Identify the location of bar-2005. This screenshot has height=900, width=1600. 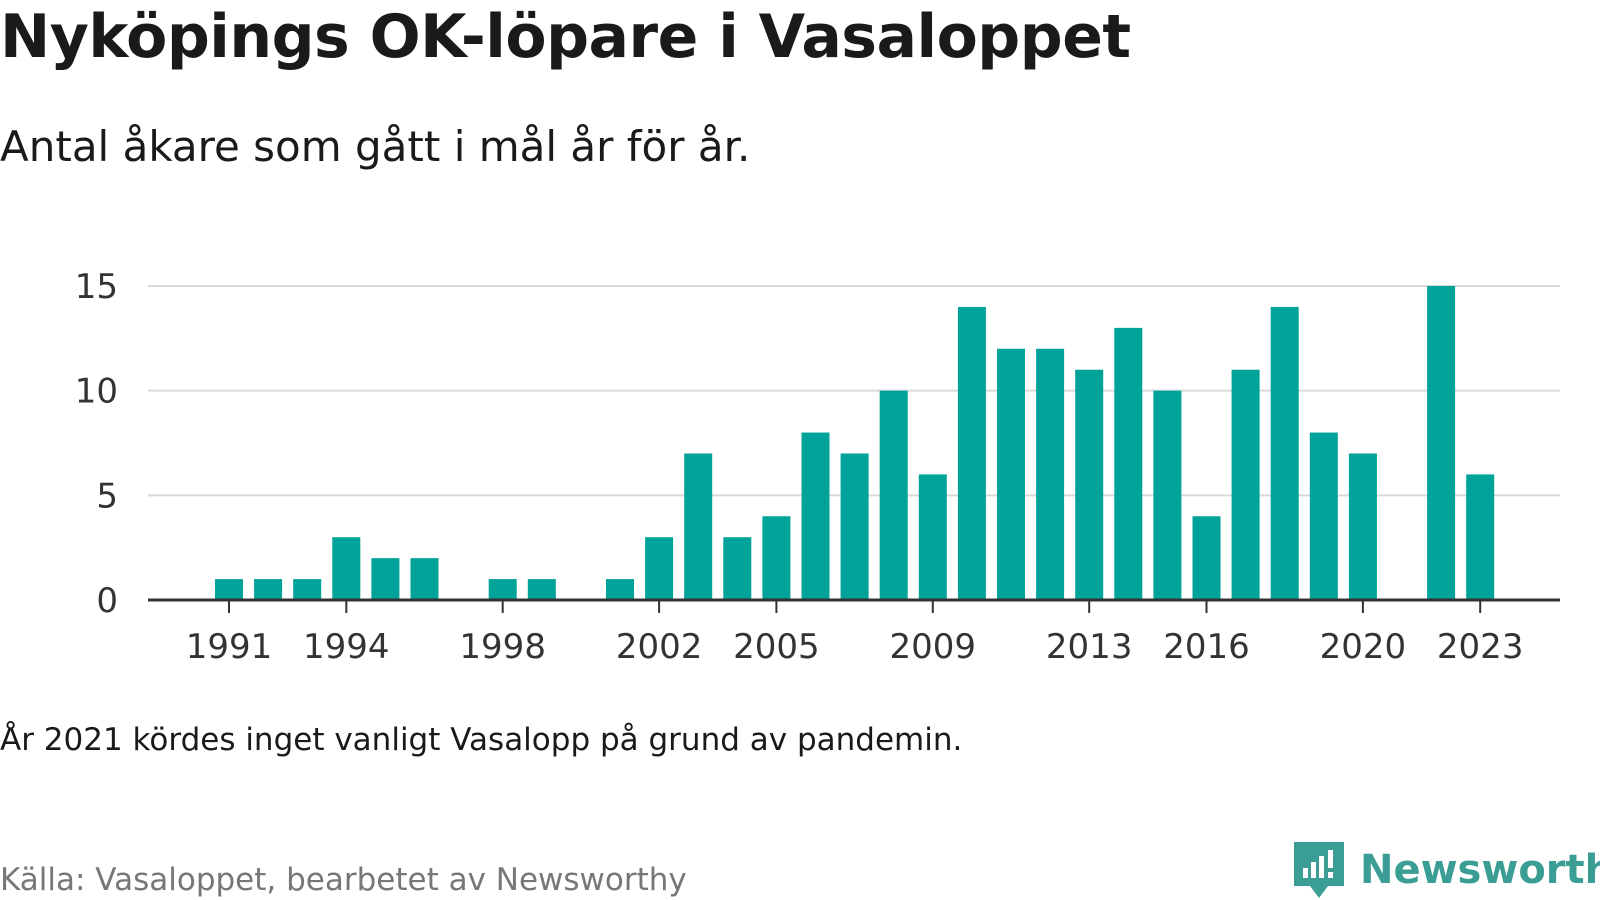
(776, 558).